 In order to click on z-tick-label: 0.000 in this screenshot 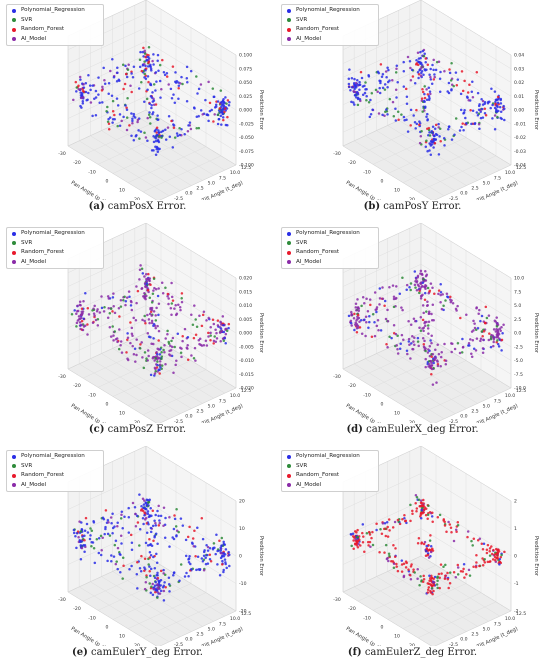, I will do `click(245, 111)`.